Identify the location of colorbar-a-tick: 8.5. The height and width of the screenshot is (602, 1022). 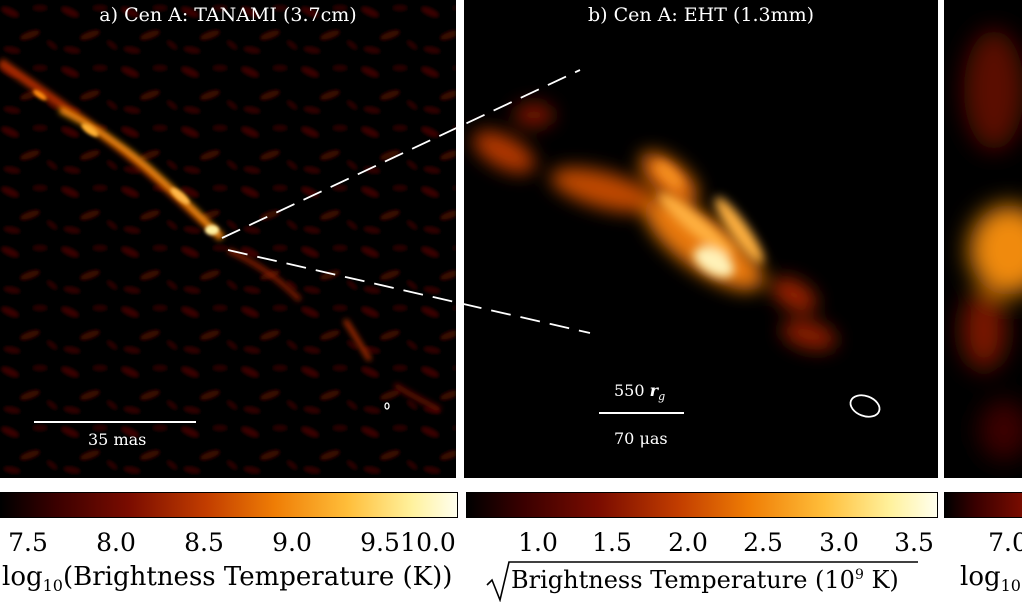
(204, 542).